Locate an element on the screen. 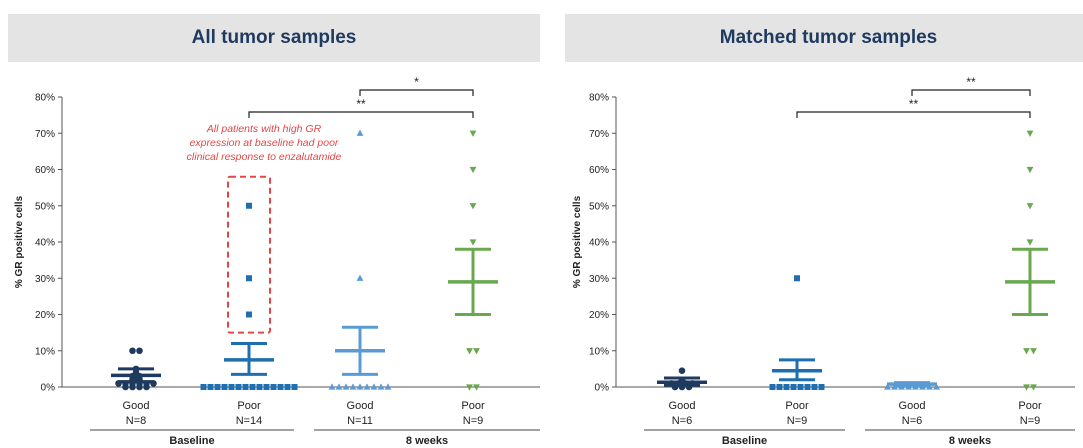  category-n-label: N=14 is located at coordinates (249, 421).